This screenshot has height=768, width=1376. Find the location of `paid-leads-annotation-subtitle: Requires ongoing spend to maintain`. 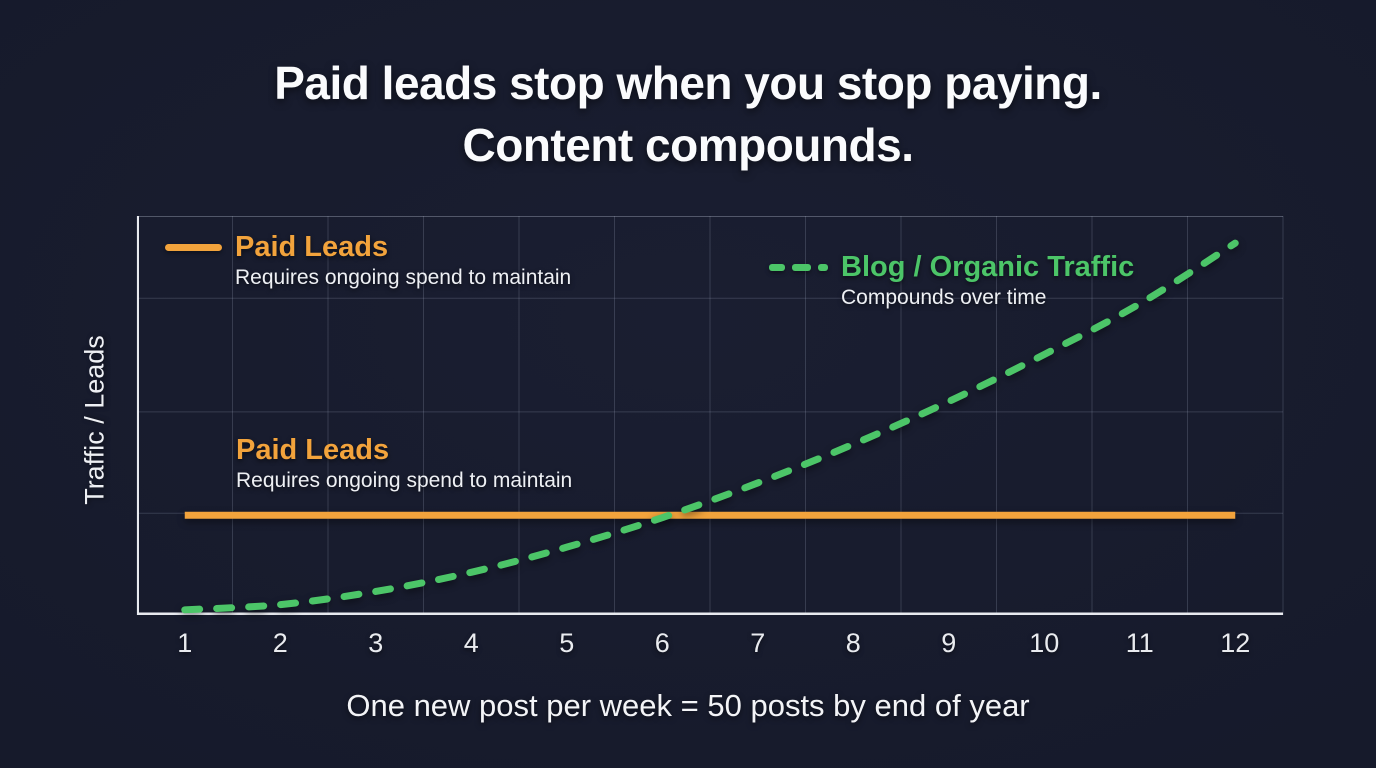

paid-leads-annotation-subtitle: Requires ongoing spend to maintain is located at coordinates (404, 480).